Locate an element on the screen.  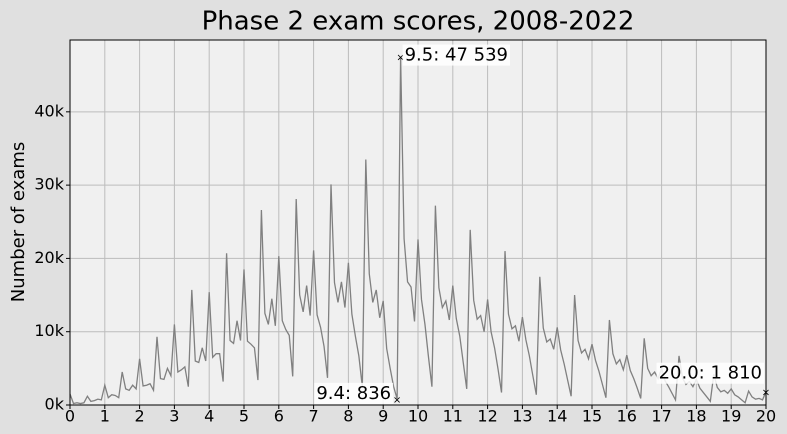
x-tick-label: 8 is located at coordinates (348, 416).